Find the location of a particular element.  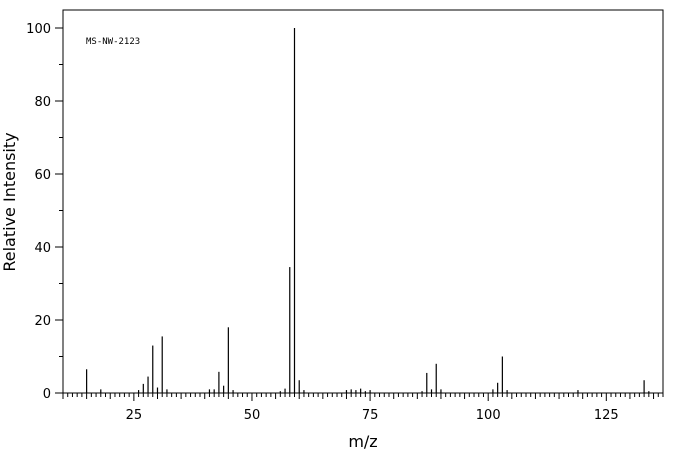

y-tick-label: 80 is located at coordinates (42, 102).